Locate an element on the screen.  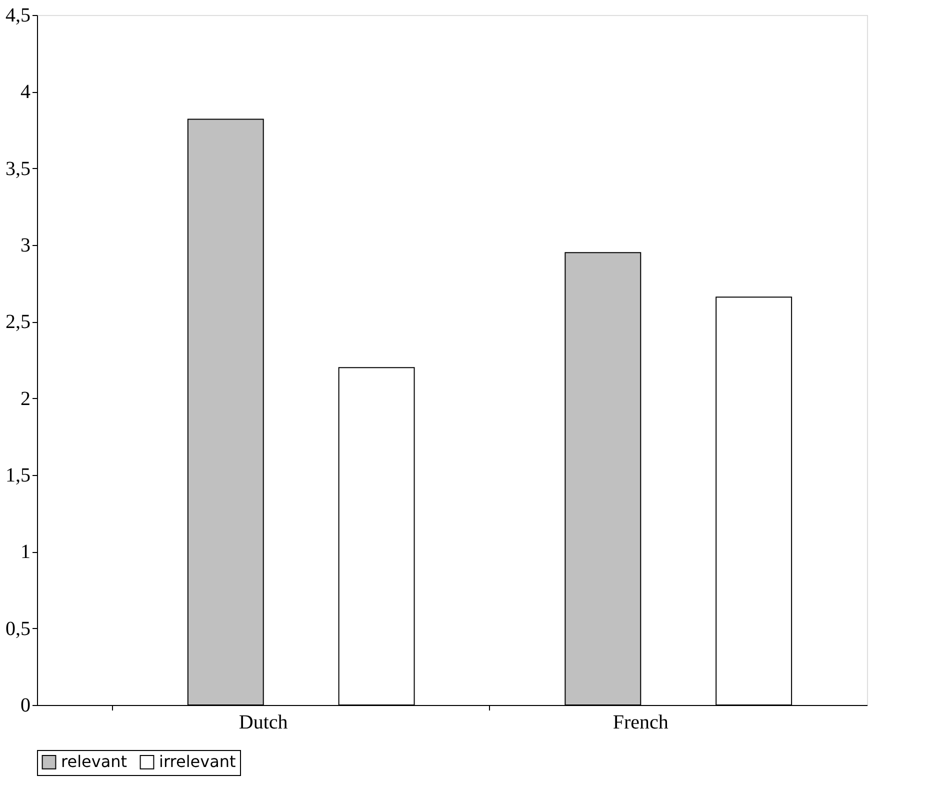
legend-label: relevant is located at coordinates (94, 762).